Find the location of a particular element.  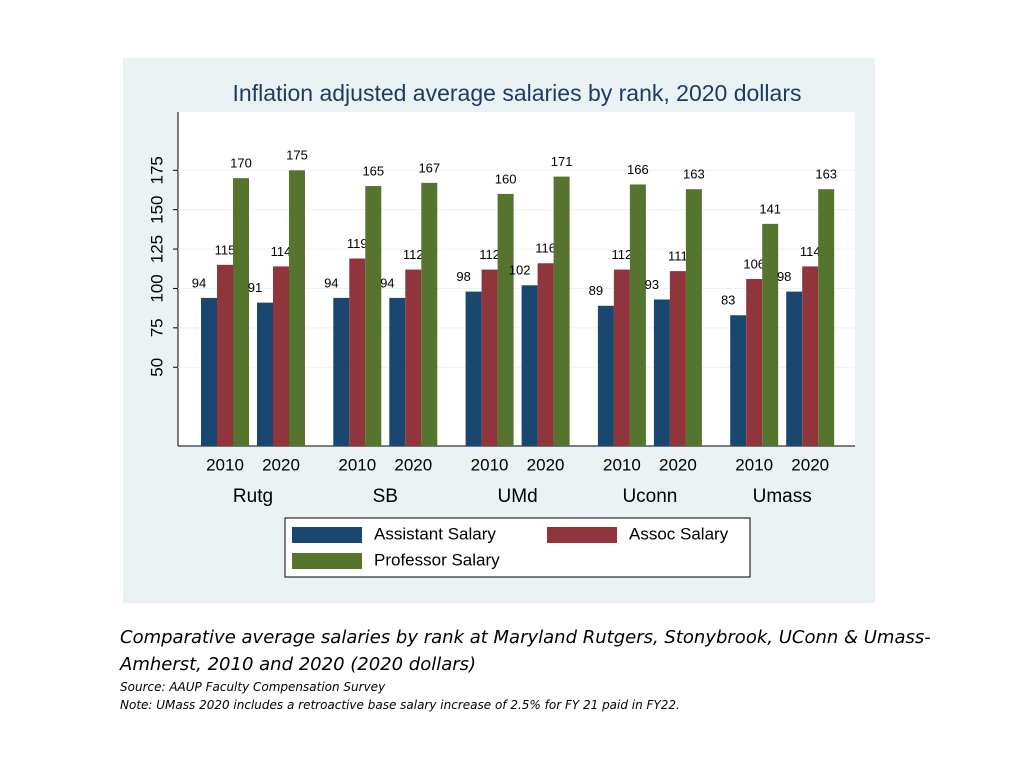

data-label: 89 is located at coordinates (596, 290).